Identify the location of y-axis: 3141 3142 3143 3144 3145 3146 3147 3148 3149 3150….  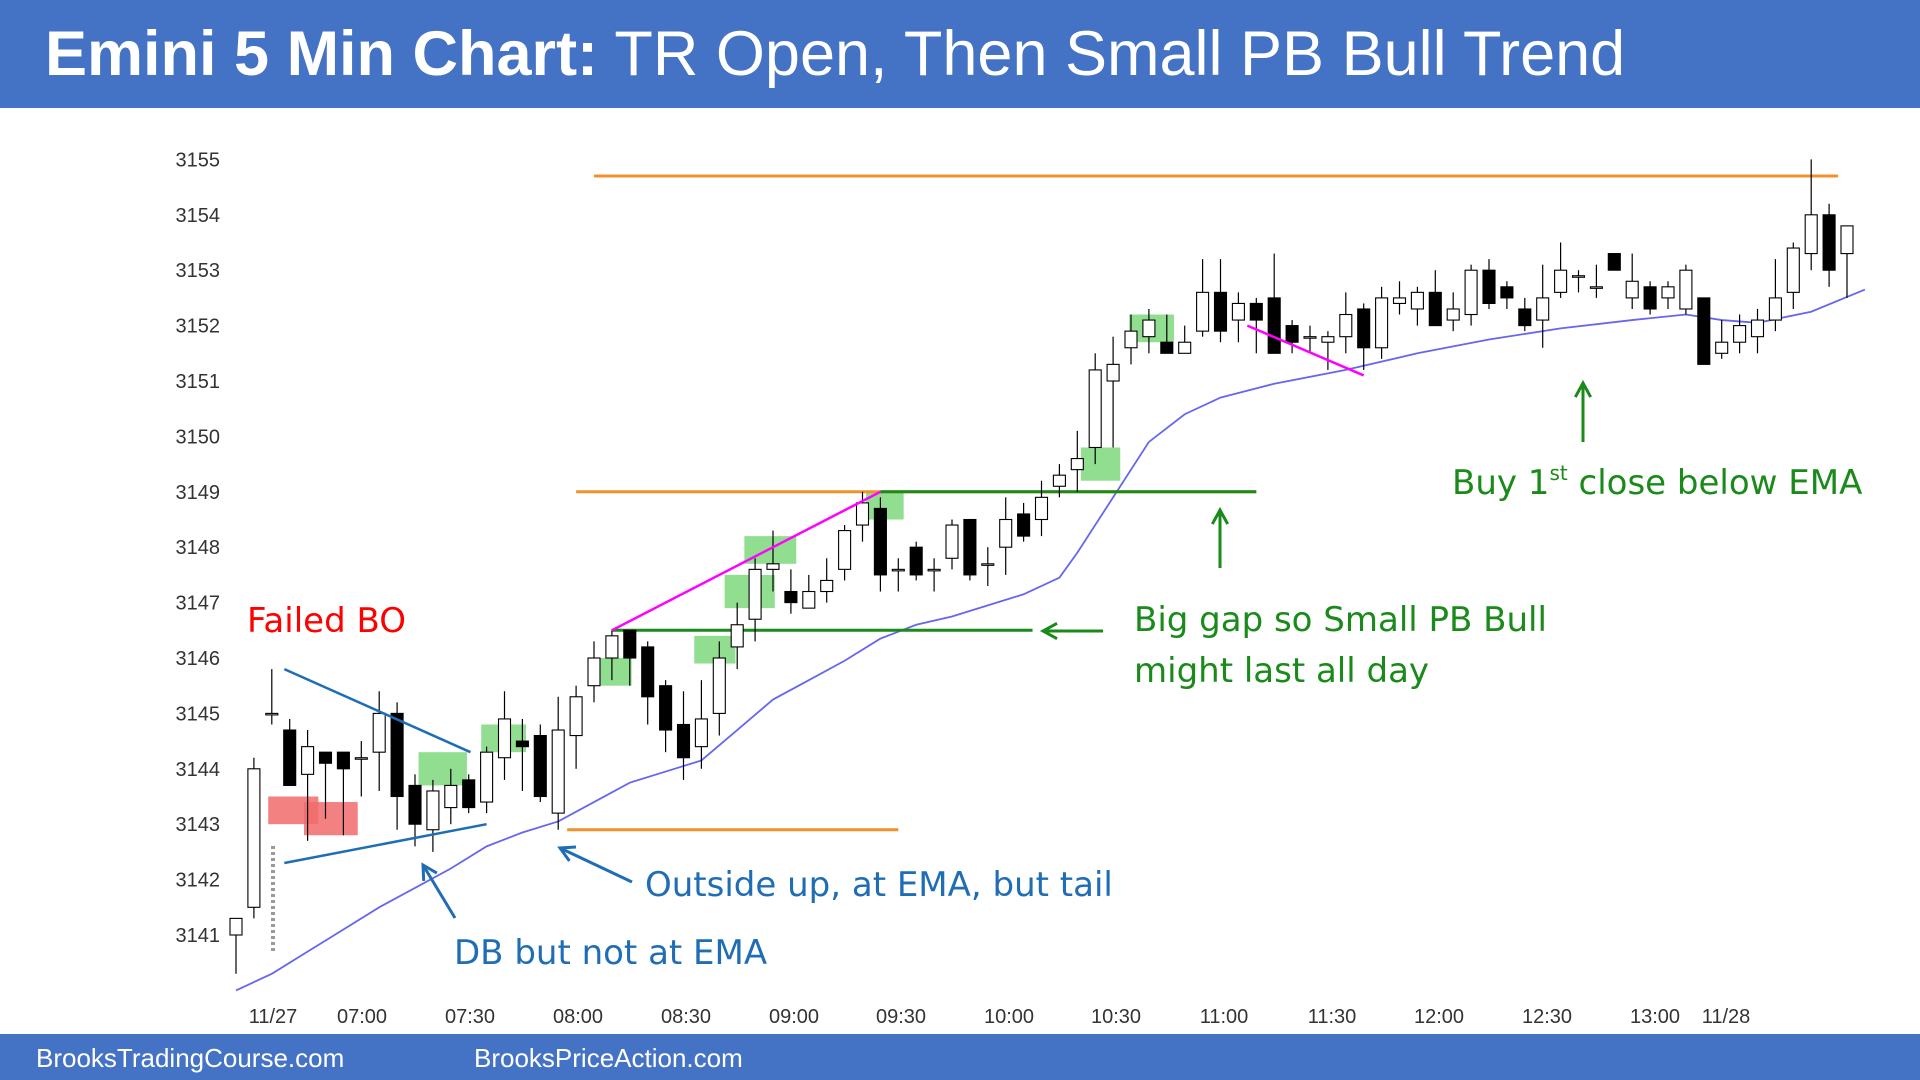
(198, 548).